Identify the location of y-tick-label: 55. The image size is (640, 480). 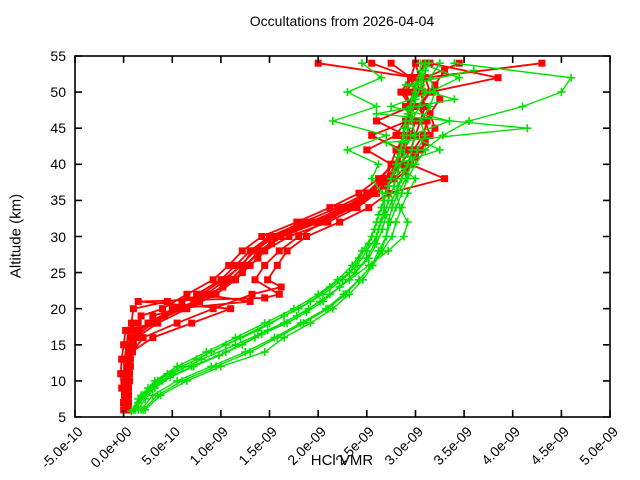
(58, 56).